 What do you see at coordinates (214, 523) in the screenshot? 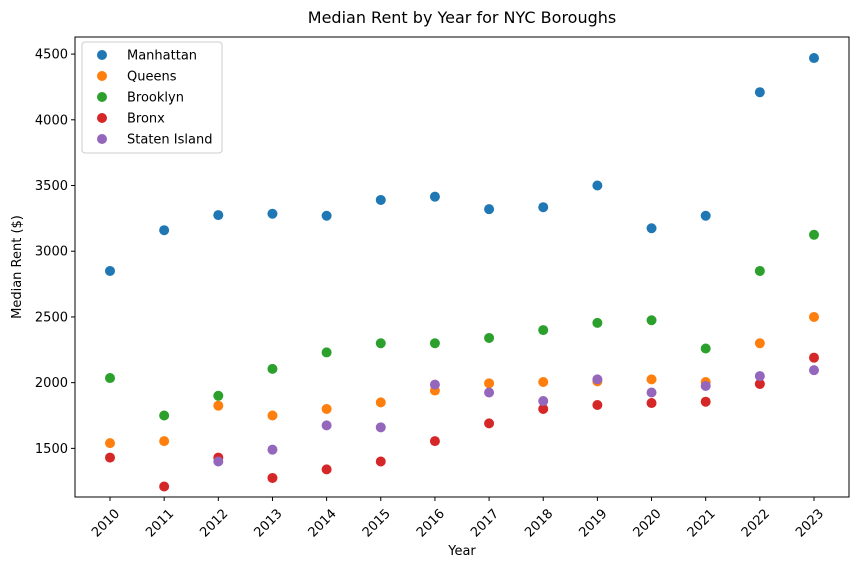
I see `x-tick-label: 2012` at bounding box center [214, 523].